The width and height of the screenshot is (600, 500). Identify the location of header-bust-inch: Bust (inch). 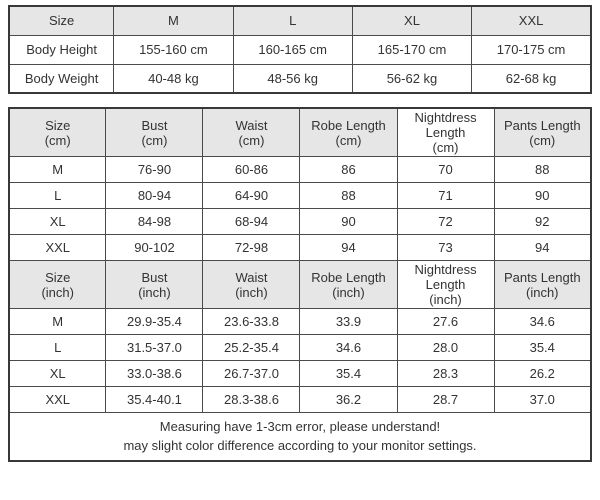
(154, 284).